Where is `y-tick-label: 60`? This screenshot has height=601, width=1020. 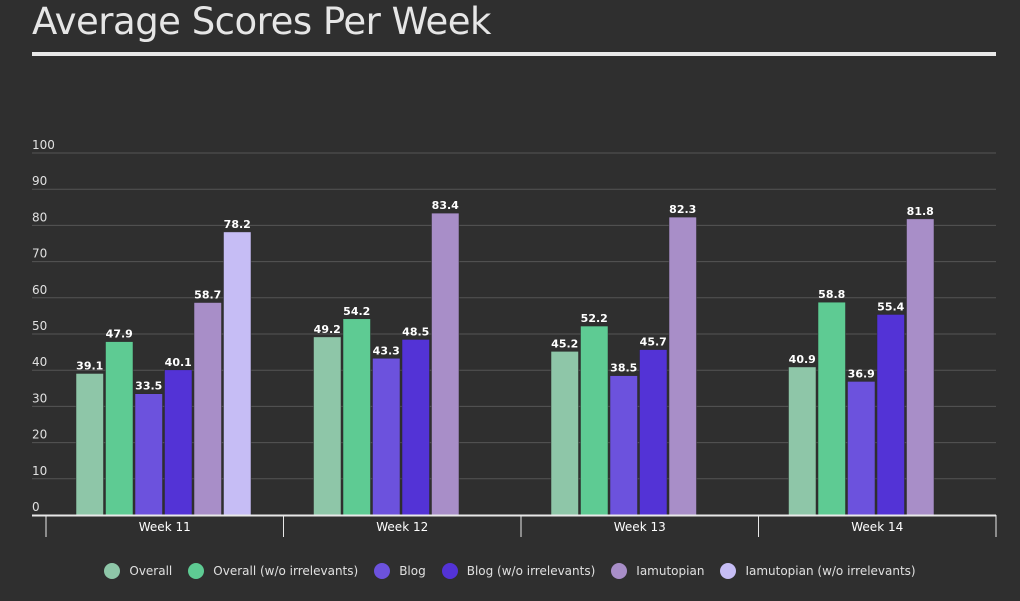 y-tick-label: 60 is located at coordinates (39, 290).